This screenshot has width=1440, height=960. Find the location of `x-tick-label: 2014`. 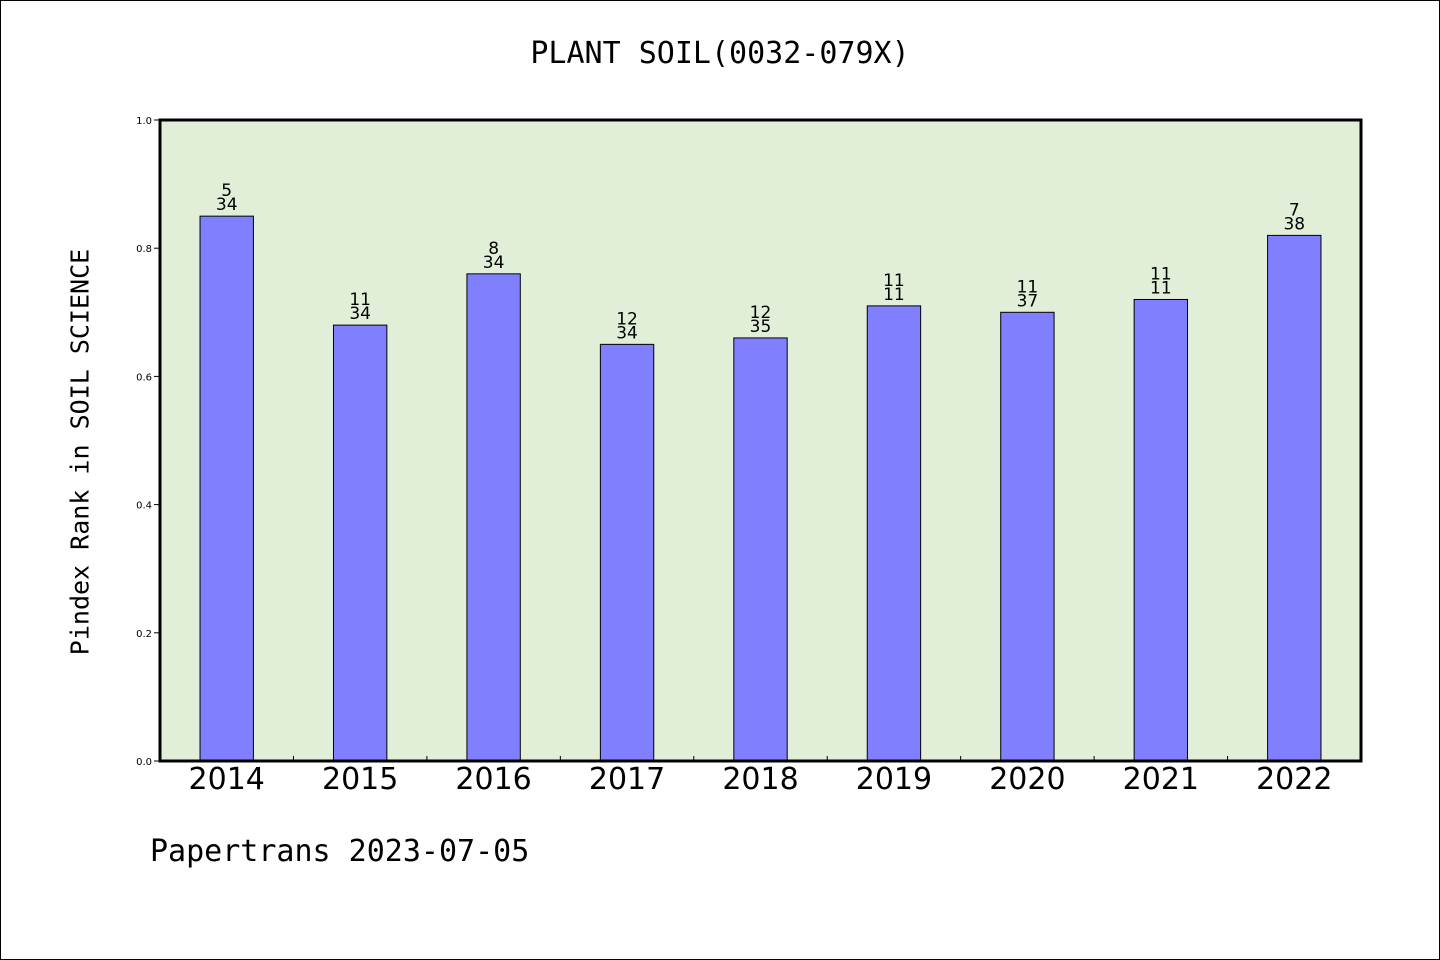

x-tick-label: 2014 is located at coordinates (227, 779).